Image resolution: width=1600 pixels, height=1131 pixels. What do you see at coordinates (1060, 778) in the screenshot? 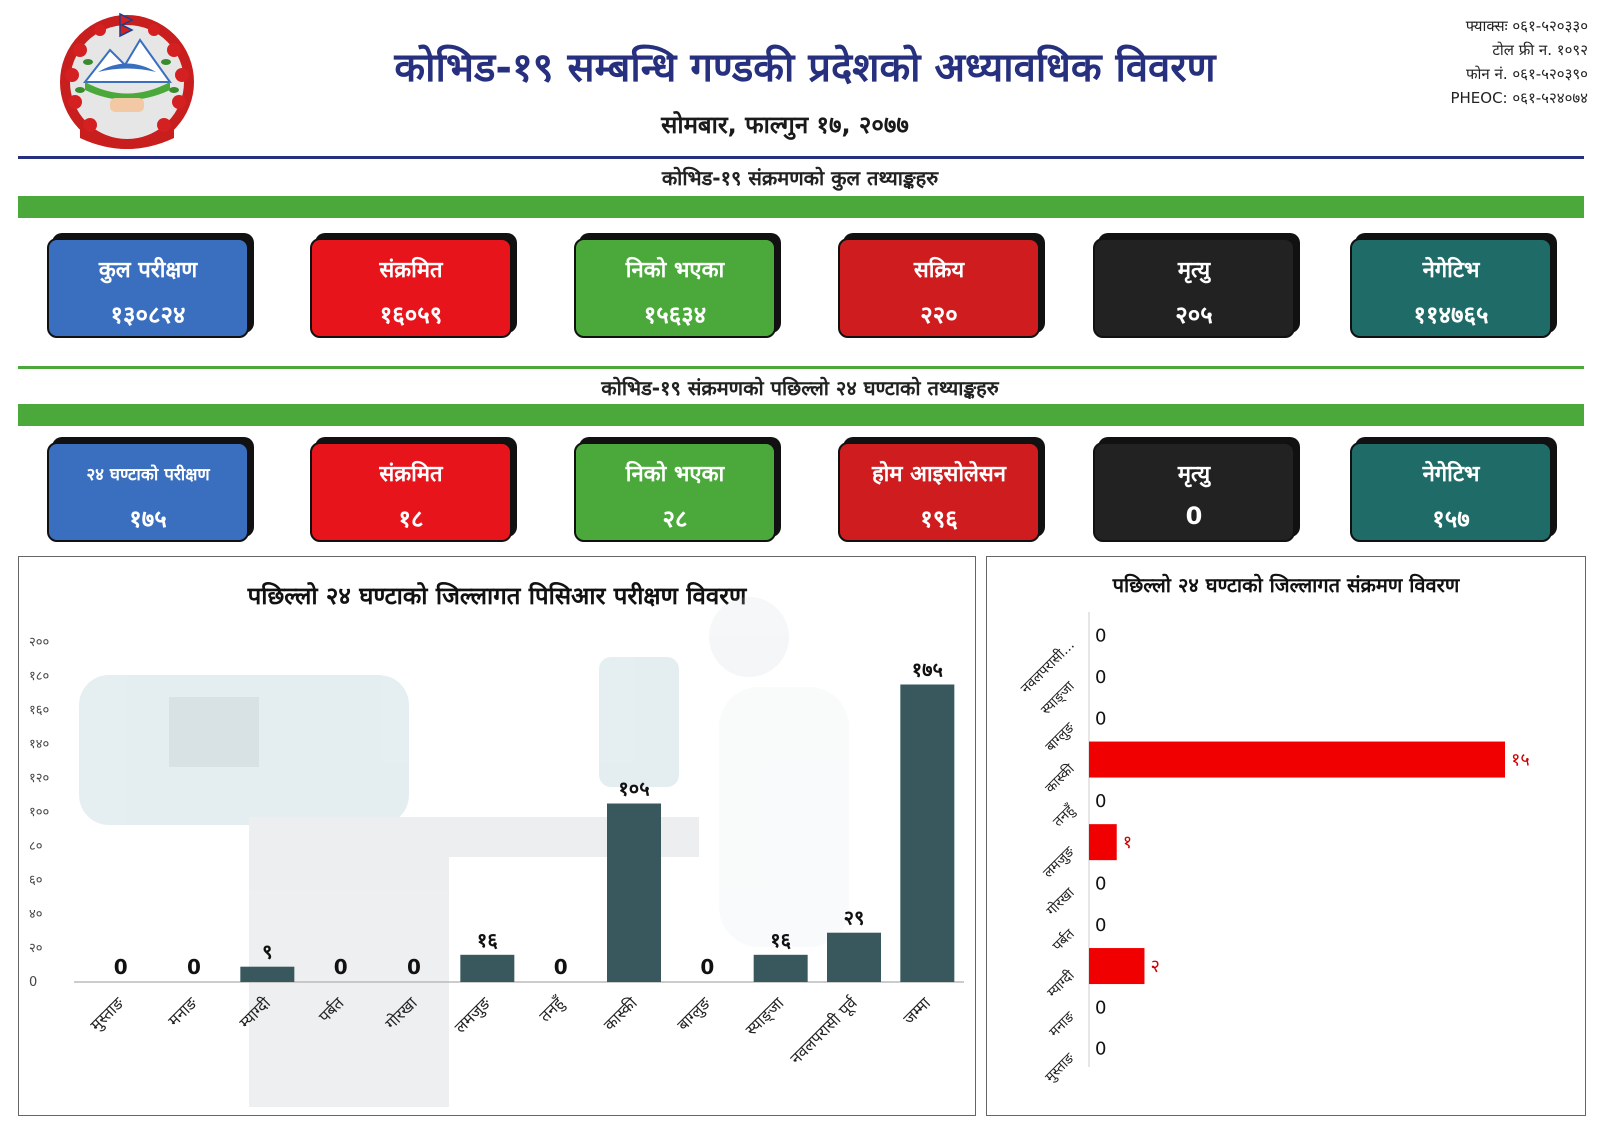
I see `y-tick-label: कास्की` at bounding box center [1060, 778].